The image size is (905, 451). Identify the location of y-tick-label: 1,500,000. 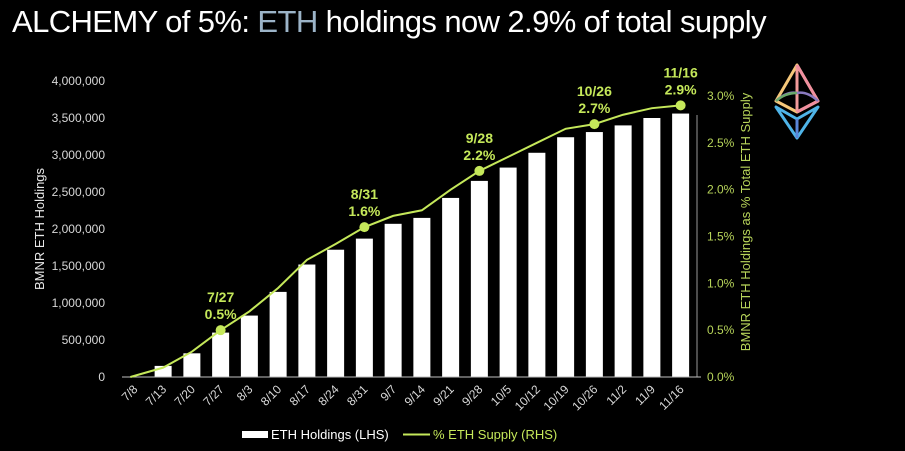
(79, 266).